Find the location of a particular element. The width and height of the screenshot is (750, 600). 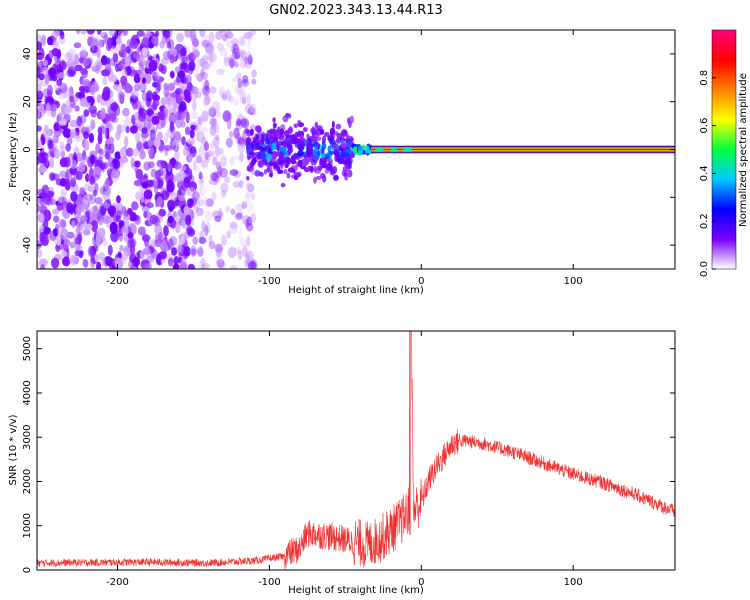

snr-ytick-label: 5000 is located at coordinates (27, 348).